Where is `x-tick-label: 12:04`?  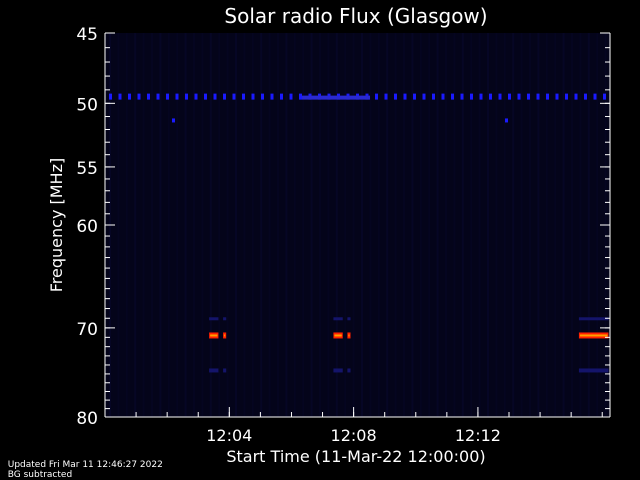
x-tick-label: 12:04 is located at coordinates (229, 435).